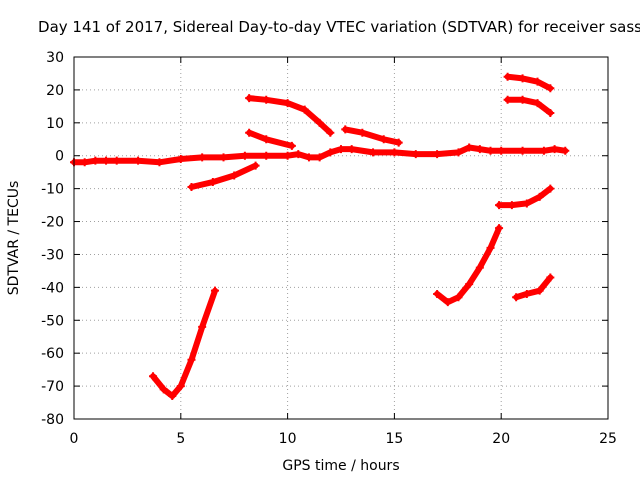  I want to click on y-tick-label: -50, so click(52, 321).